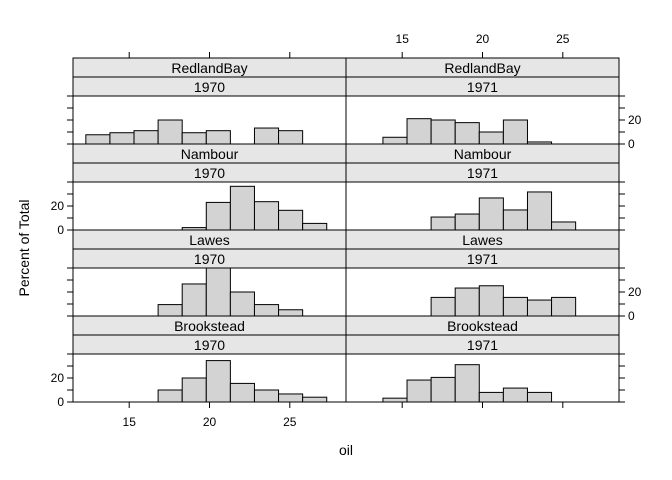  What do you see at coordinates (482, 187) in the screenshot?
I see `panel-nambour-1971: Nambour 1971` at bounding box center [482, 187].